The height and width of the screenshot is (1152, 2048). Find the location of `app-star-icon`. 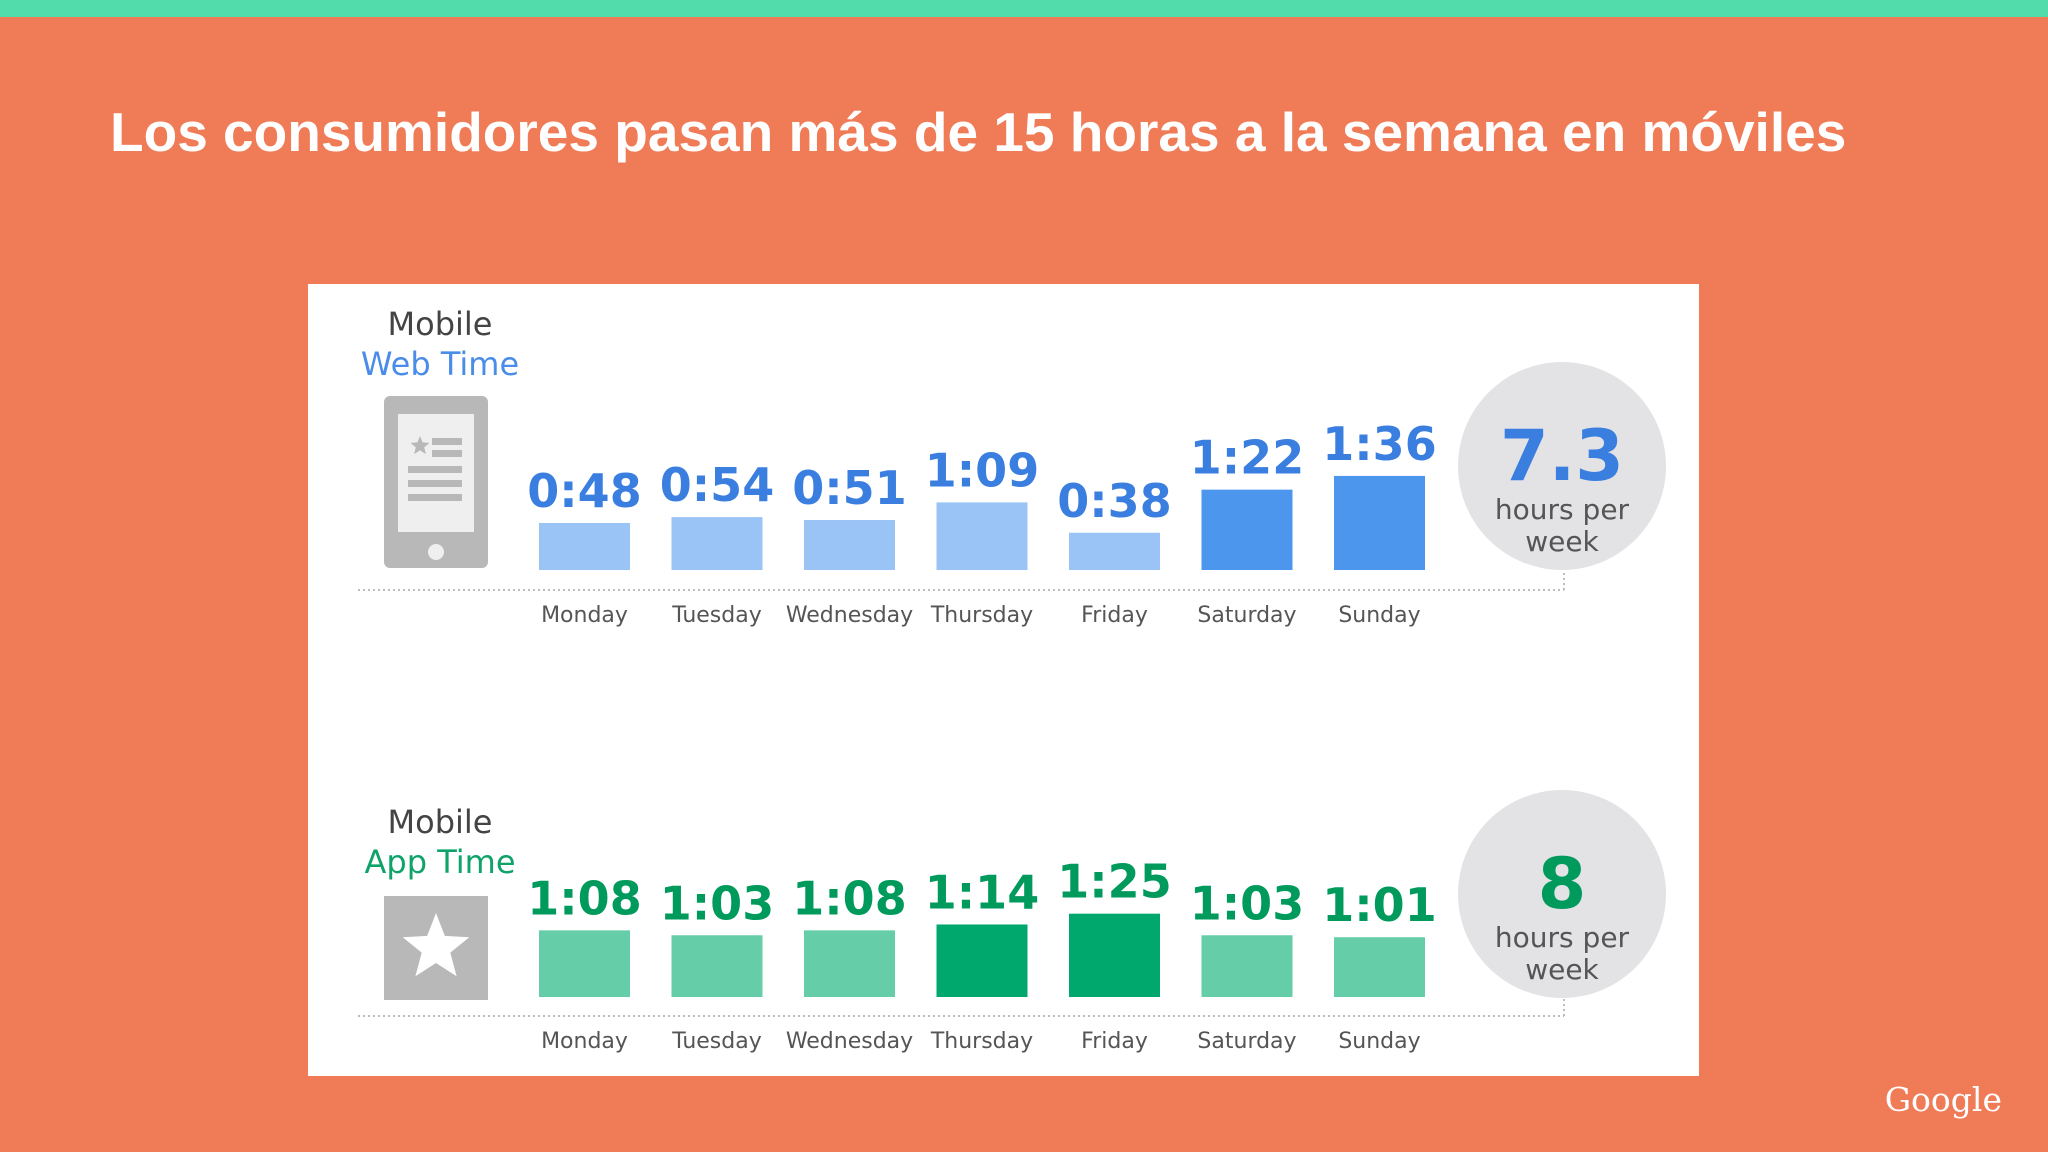

app-star-icon is located at coordinates (436, 948).